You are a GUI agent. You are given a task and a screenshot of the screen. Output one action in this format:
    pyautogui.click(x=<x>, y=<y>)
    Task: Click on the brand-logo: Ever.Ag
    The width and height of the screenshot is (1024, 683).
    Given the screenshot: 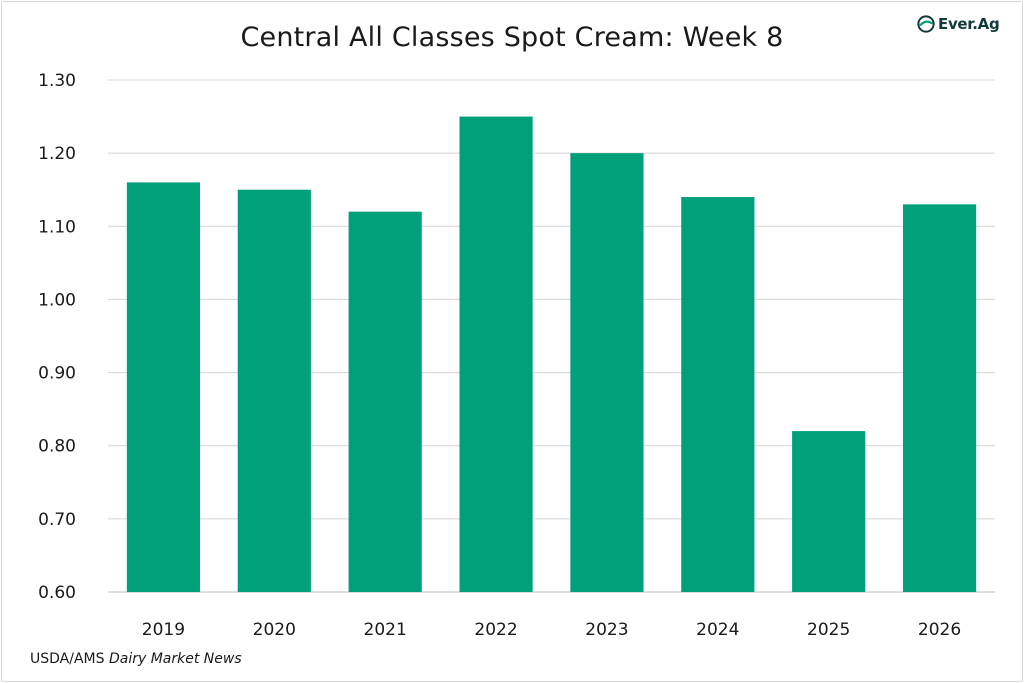 What is the action you would take?
    pyautogui.click(x=958, y=24)
    